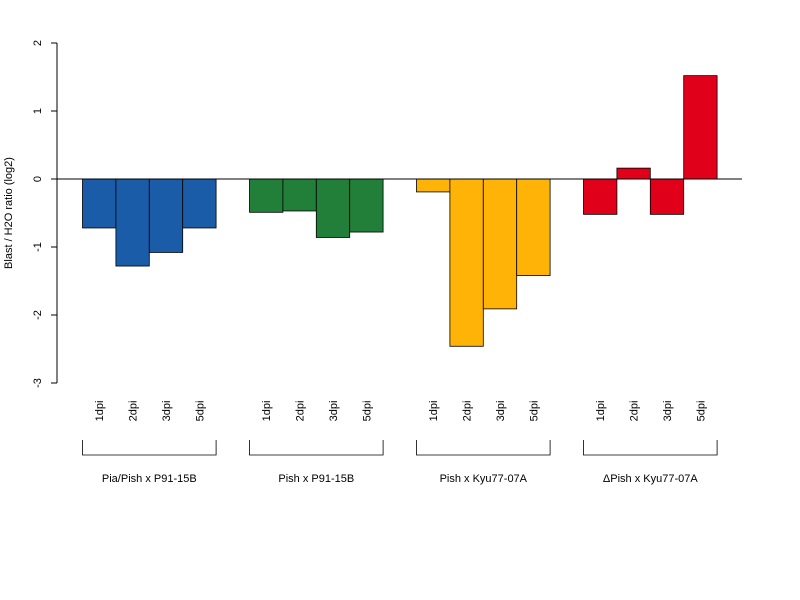  I want to click on y-tick-label: 2, so click(38, 43).